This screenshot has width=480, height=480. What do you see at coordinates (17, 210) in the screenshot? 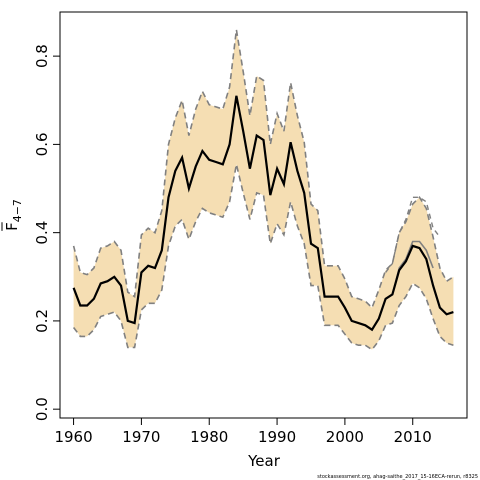
I see `y-axis-title-subscript: 4−7` at bounding box center [17, 210].